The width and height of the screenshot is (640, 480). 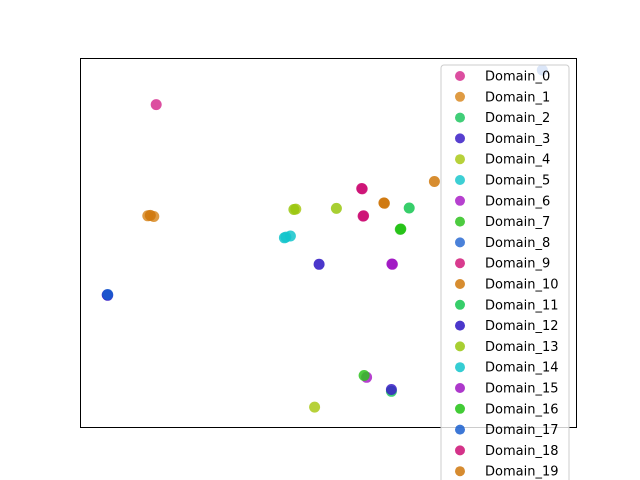 I want to click on legend-label-domain-14: Domain_14, so click(x=522, y=368).